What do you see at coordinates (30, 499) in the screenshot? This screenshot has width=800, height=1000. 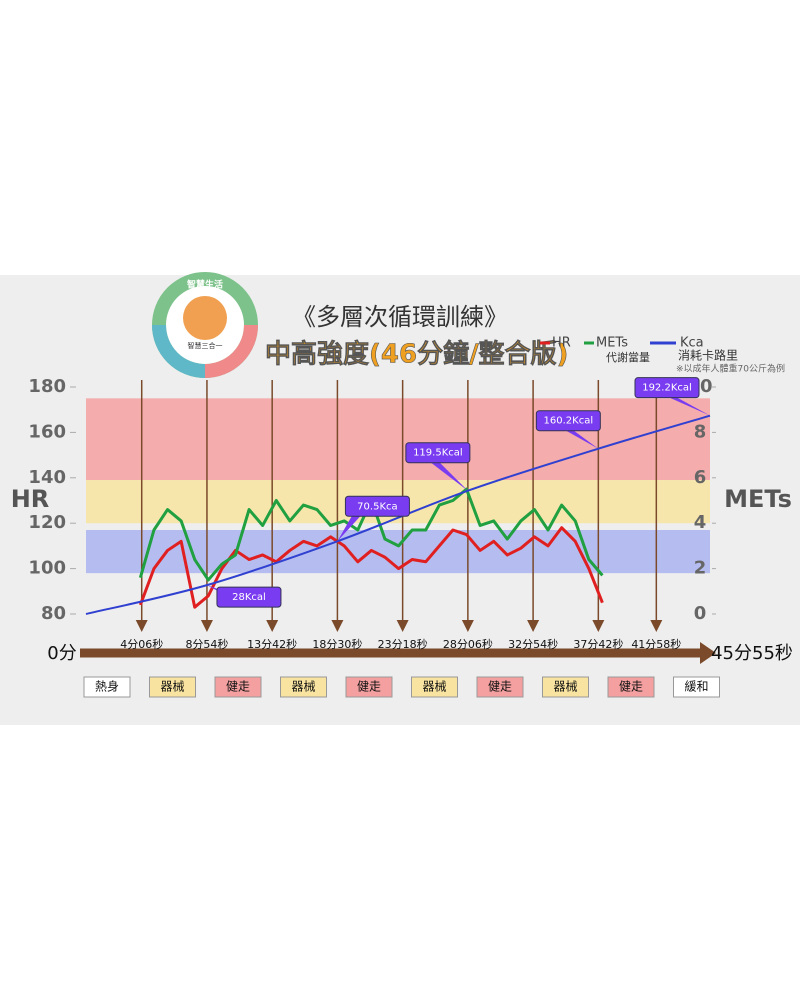 I see `y-axis-title: HR` at bounding box center [30, 499].